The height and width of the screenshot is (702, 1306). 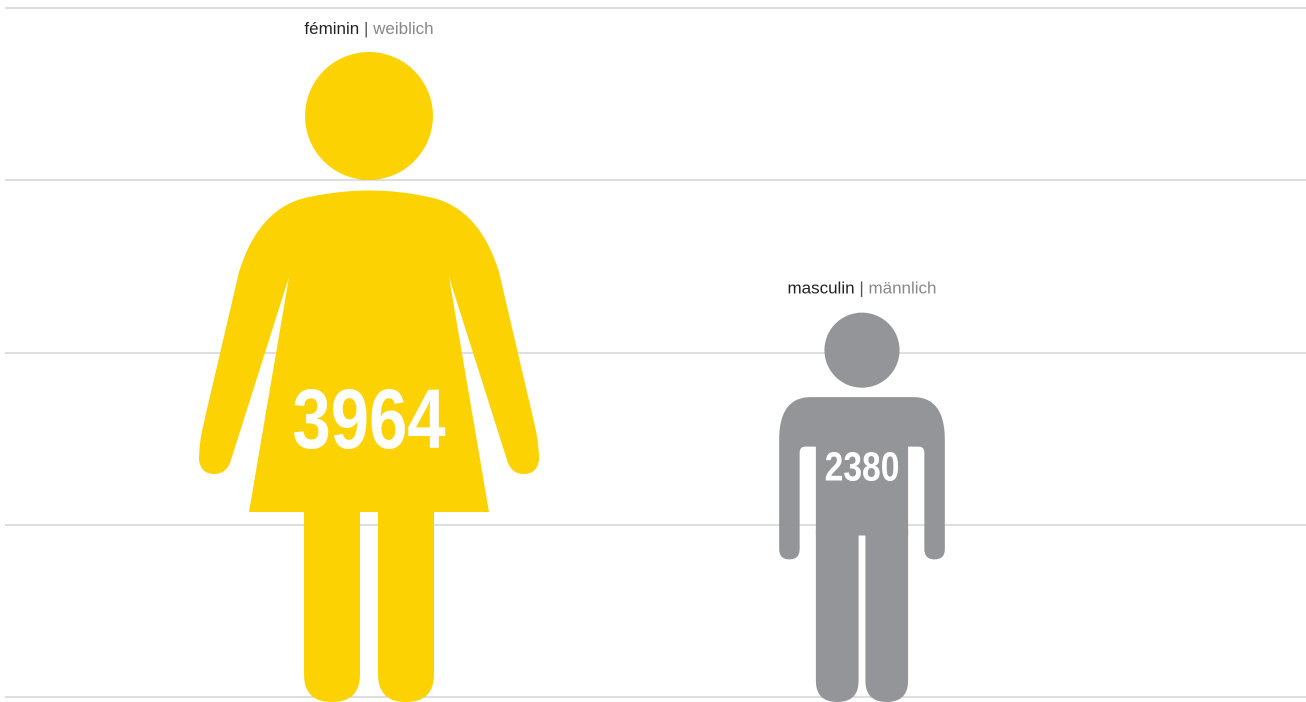 What do you see at coordinates (862, 466) in the screenshot?
I see `value-label: 2380` at bounding box center [862, 466].